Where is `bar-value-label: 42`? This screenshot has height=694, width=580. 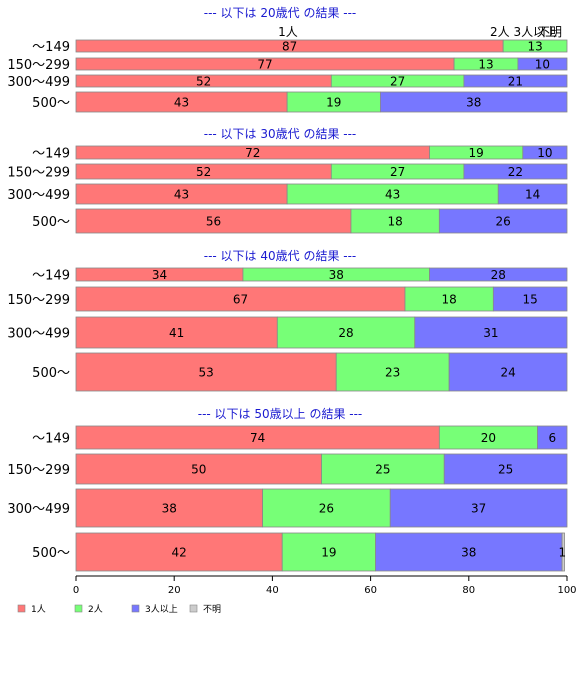 bar-value-label: 42 is located at coordinates (178, 553).